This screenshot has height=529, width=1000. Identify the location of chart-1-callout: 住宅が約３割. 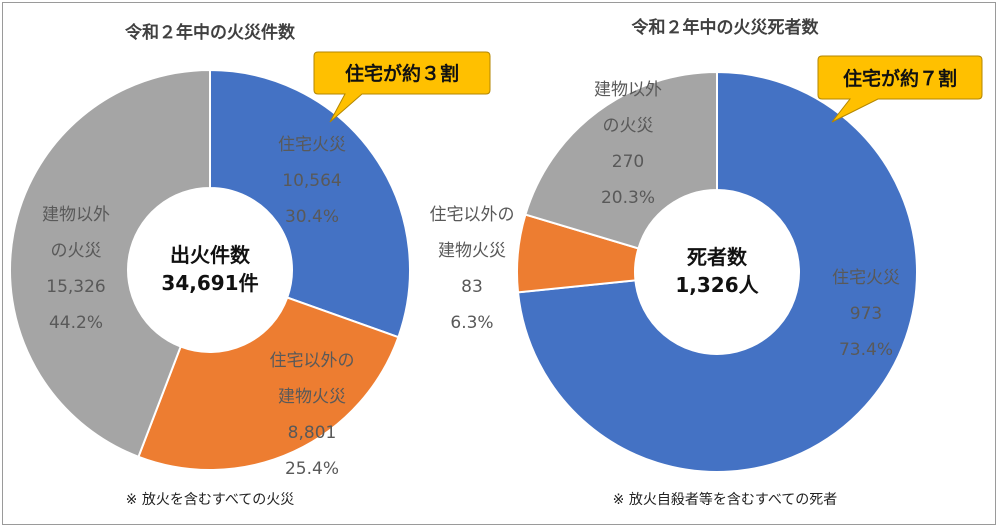
(402, 87).